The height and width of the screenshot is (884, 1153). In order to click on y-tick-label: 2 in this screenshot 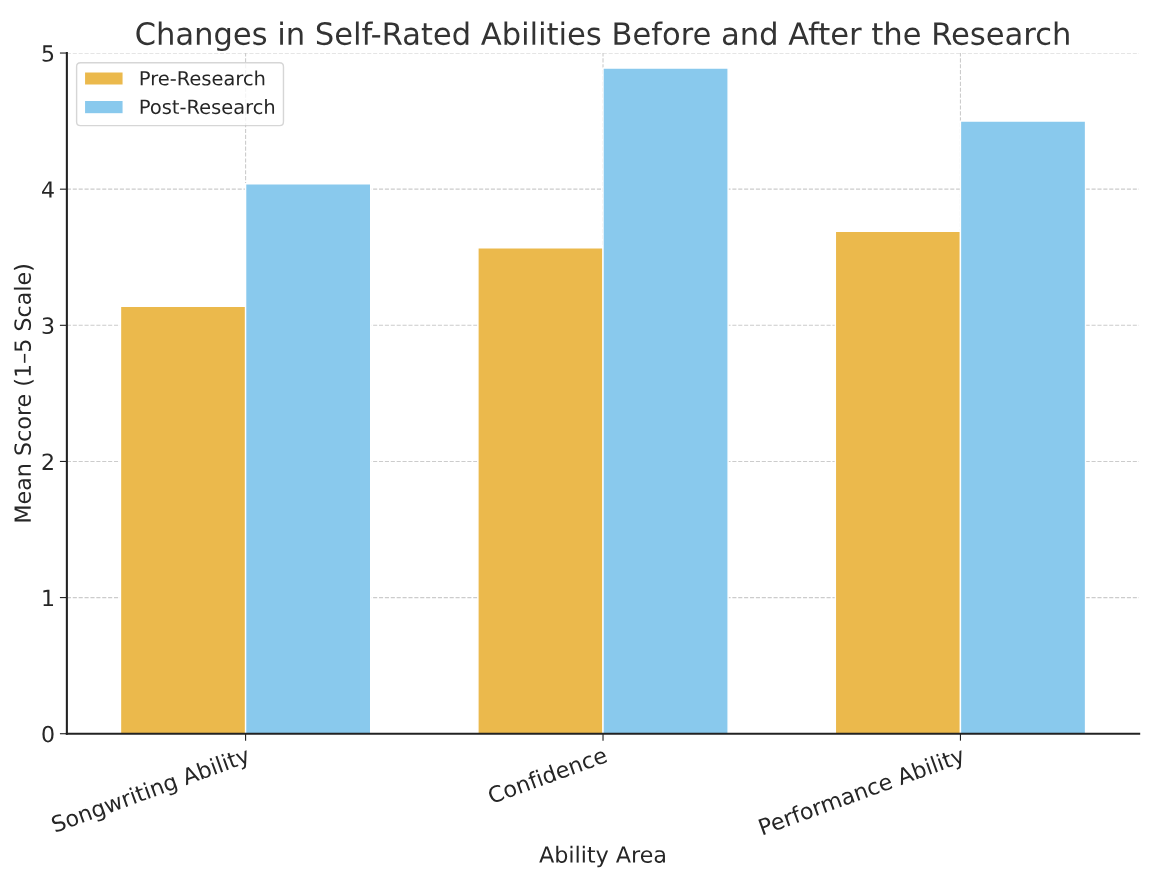, I will do `click(47, 461)`.